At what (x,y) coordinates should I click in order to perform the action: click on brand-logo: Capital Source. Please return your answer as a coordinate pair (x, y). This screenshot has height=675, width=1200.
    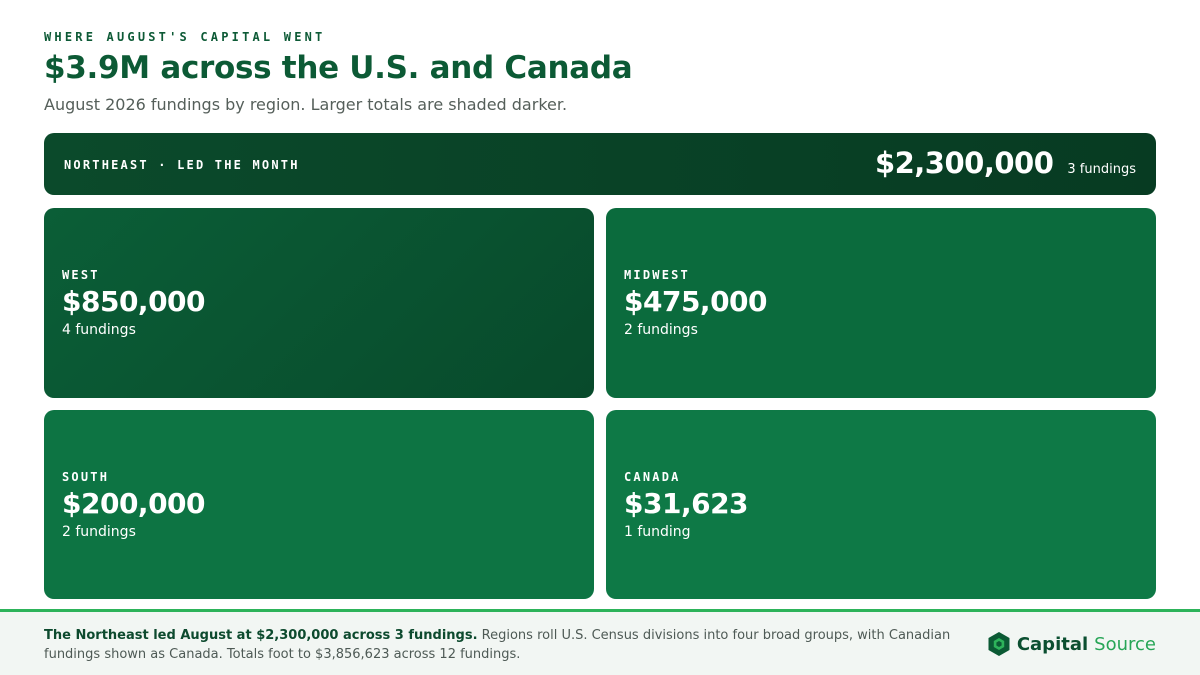
    Looking at the image, I should click on (1071, 644).